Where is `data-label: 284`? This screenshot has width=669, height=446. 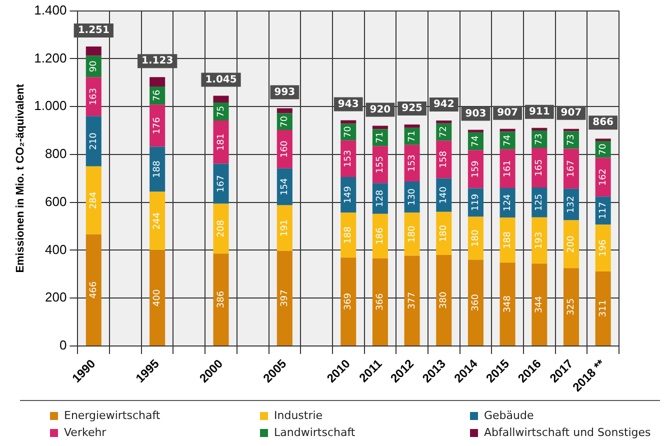
data-label: 284 is located at coordinates (93, 201).